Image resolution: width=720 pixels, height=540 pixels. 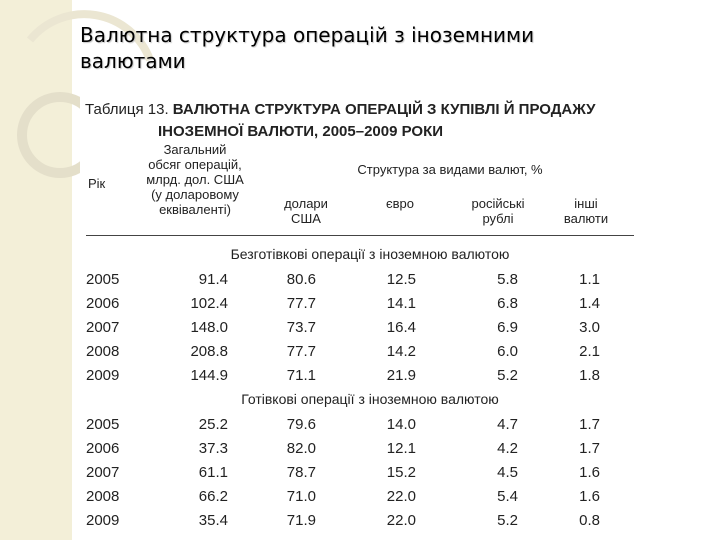 I want to click on cell-total: 37.3, so click(x=213, y=448).